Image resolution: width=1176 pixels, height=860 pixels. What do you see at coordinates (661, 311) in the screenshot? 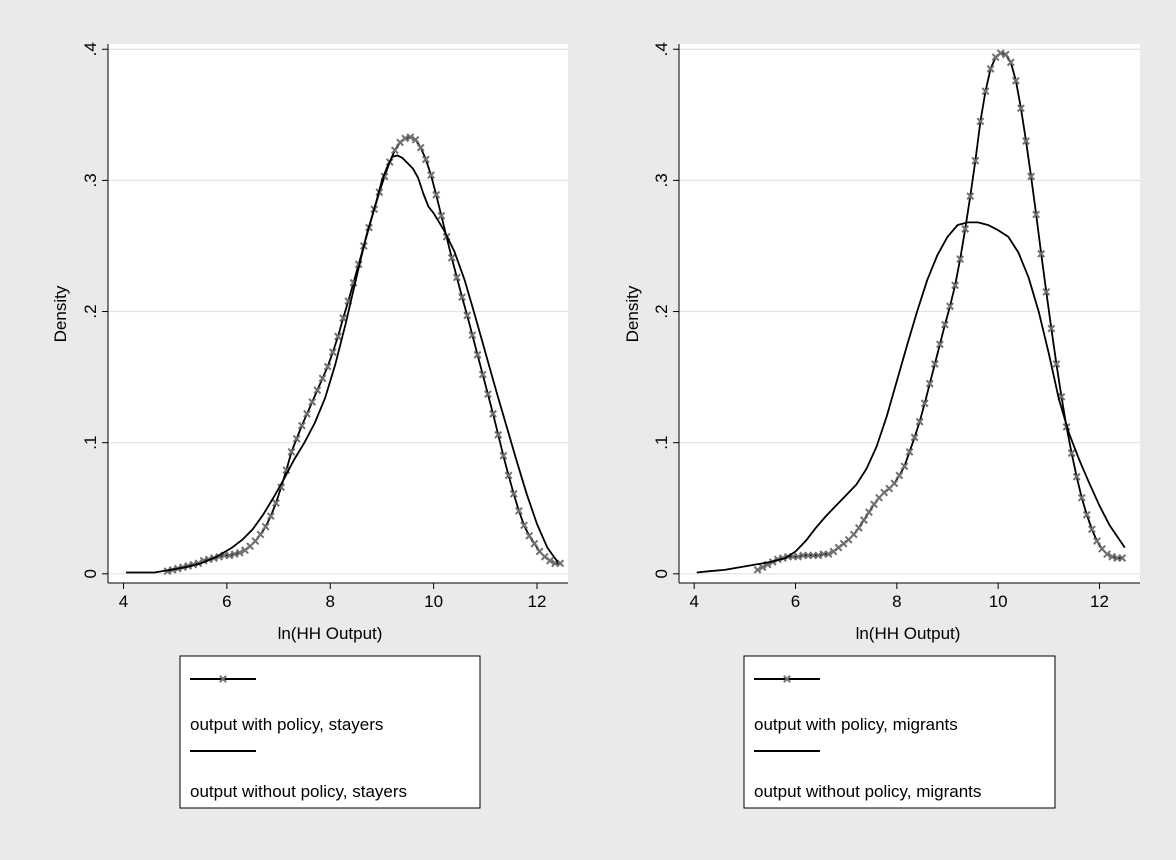
I see `y-tick-label: .2` at bounding box center [661, 311].